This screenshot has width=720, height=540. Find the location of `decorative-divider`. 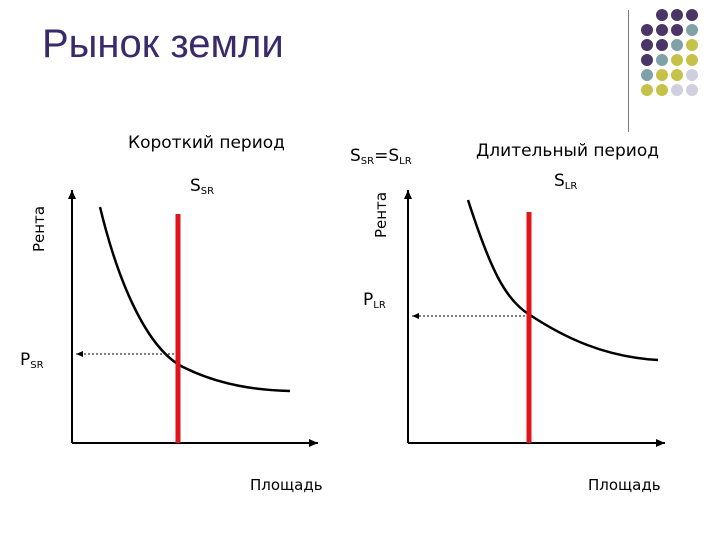

decorative-divider is located at coordinates (628, 71).